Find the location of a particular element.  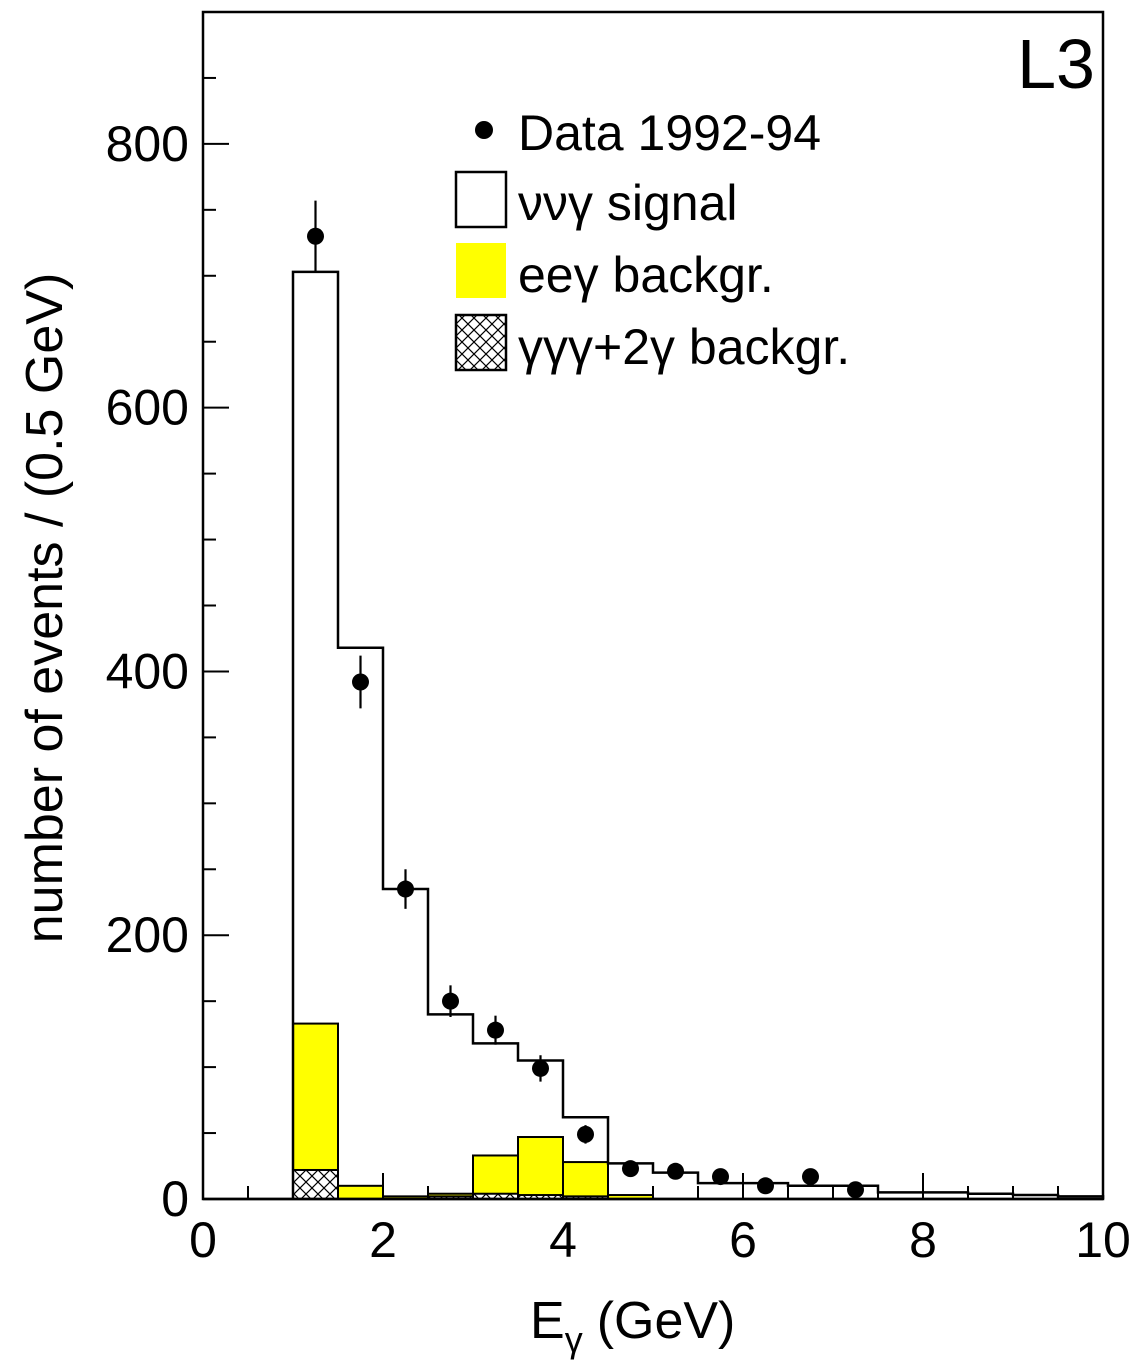

x-tick-label: 4 is located at coordinates (563, 1240).